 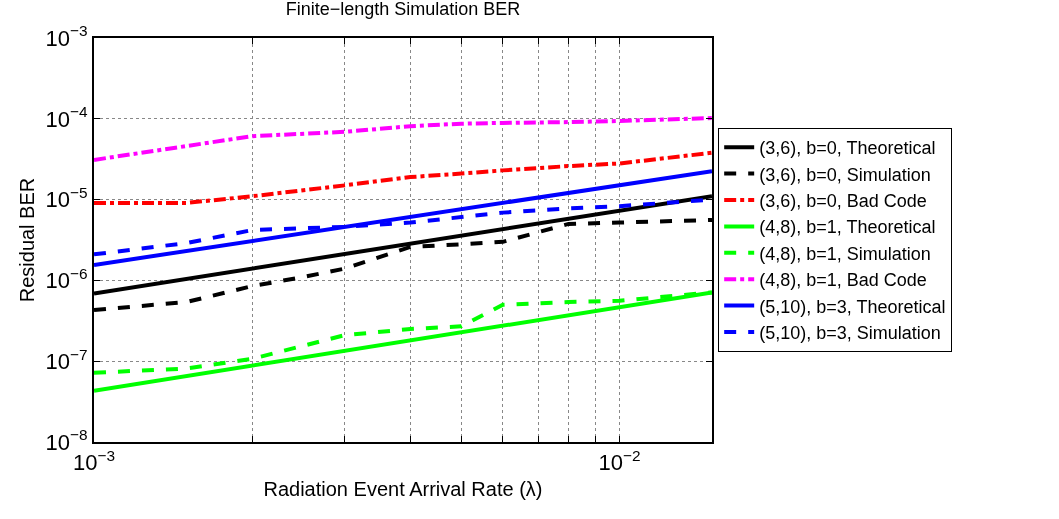 I want to click on legend-label: (4,8), b=1, Theoretical, so click(x=847, y=227).